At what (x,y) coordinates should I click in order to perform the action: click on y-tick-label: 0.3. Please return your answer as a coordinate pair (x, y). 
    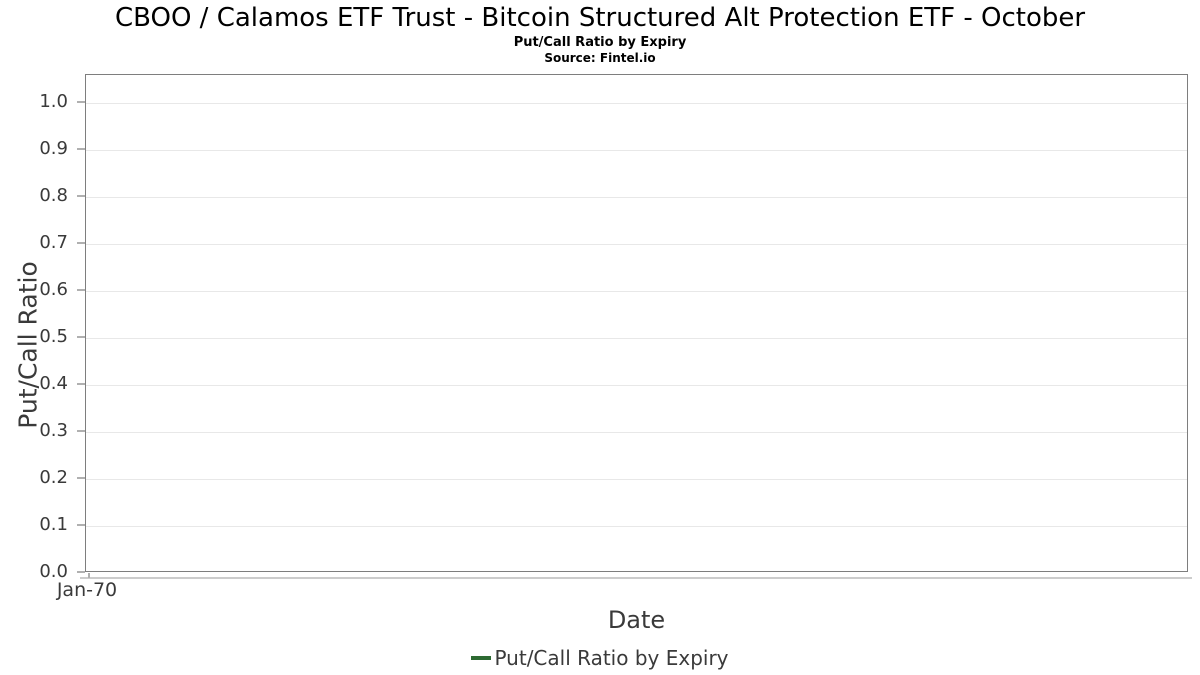
    Looking at the image, I should click on (53, 430).